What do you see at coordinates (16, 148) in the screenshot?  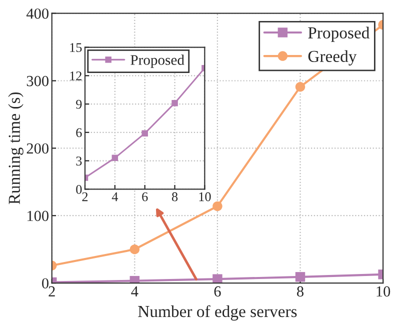 I see `y-axis-title: Running time (s)` at bounding box center [16, 148].